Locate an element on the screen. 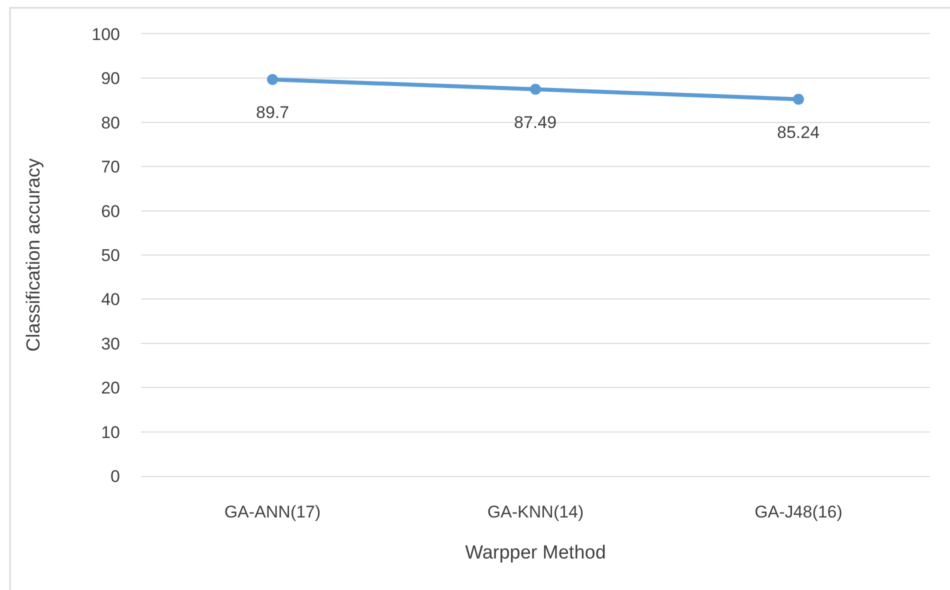  y-tick-label: 80 is located at coordinates (110, 122).